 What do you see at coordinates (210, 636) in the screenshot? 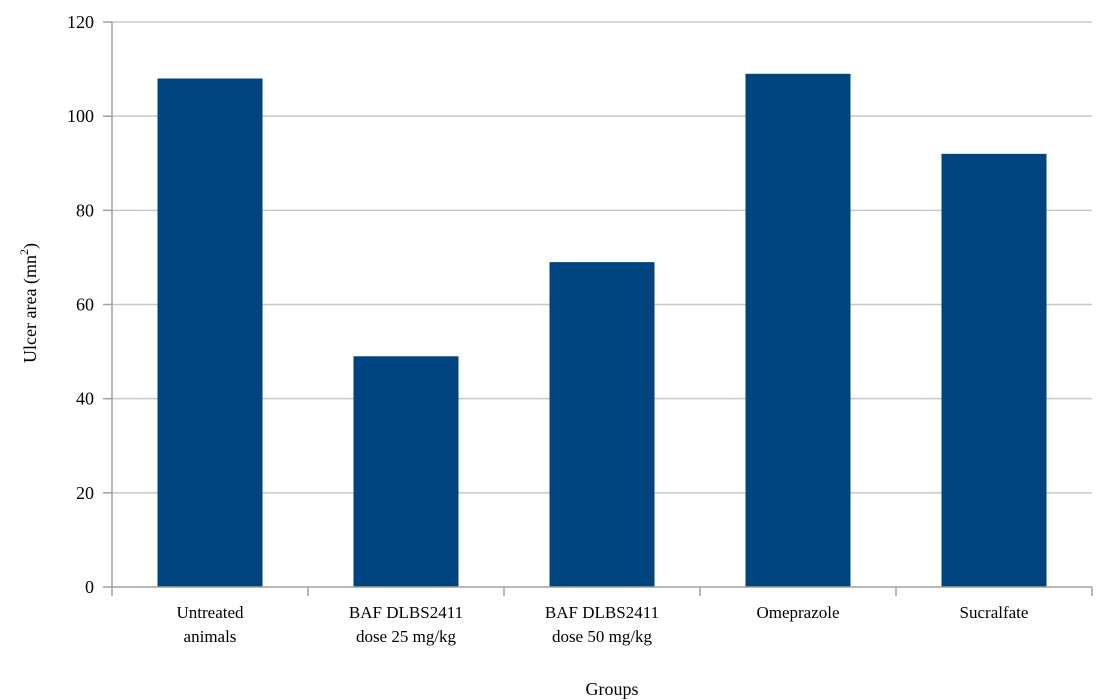
I see `x-tick-label-line: animals` at bounding box center [210, 636].